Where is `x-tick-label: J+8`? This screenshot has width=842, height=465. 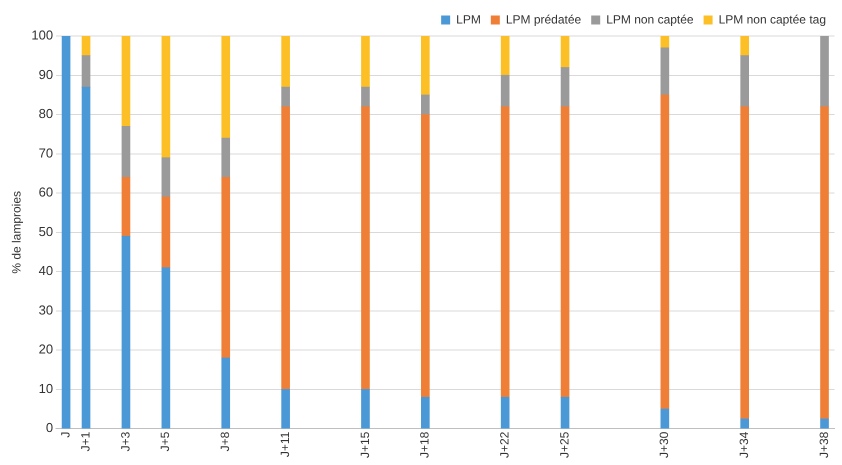
x-tick-label: J+8 is located at coordinates (225, 441).